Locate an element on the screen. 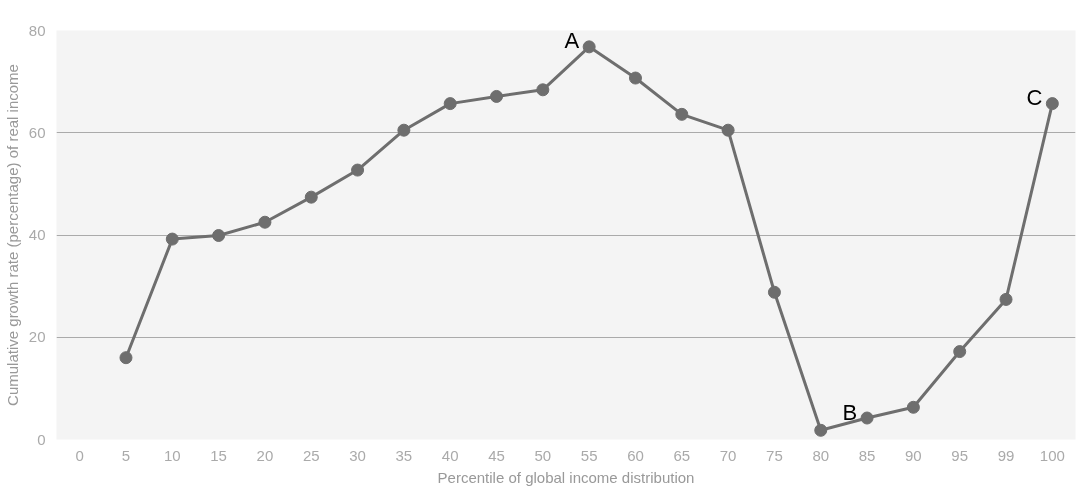  y-tick-label: 40 is located at coordinates (37, 234).